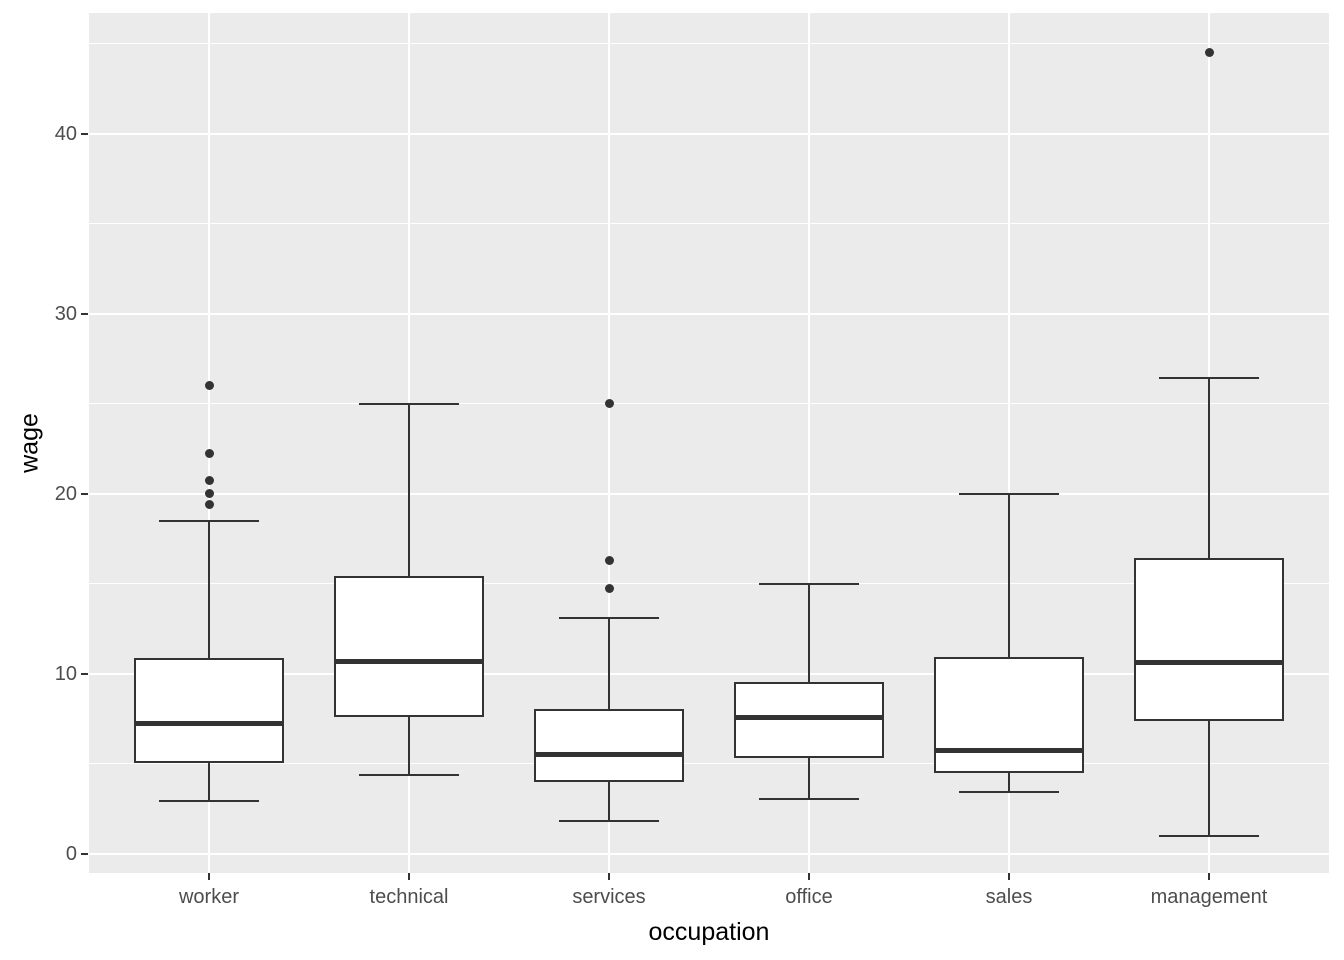  I want to click on x-tick-label: sales, so click(1009, 897).